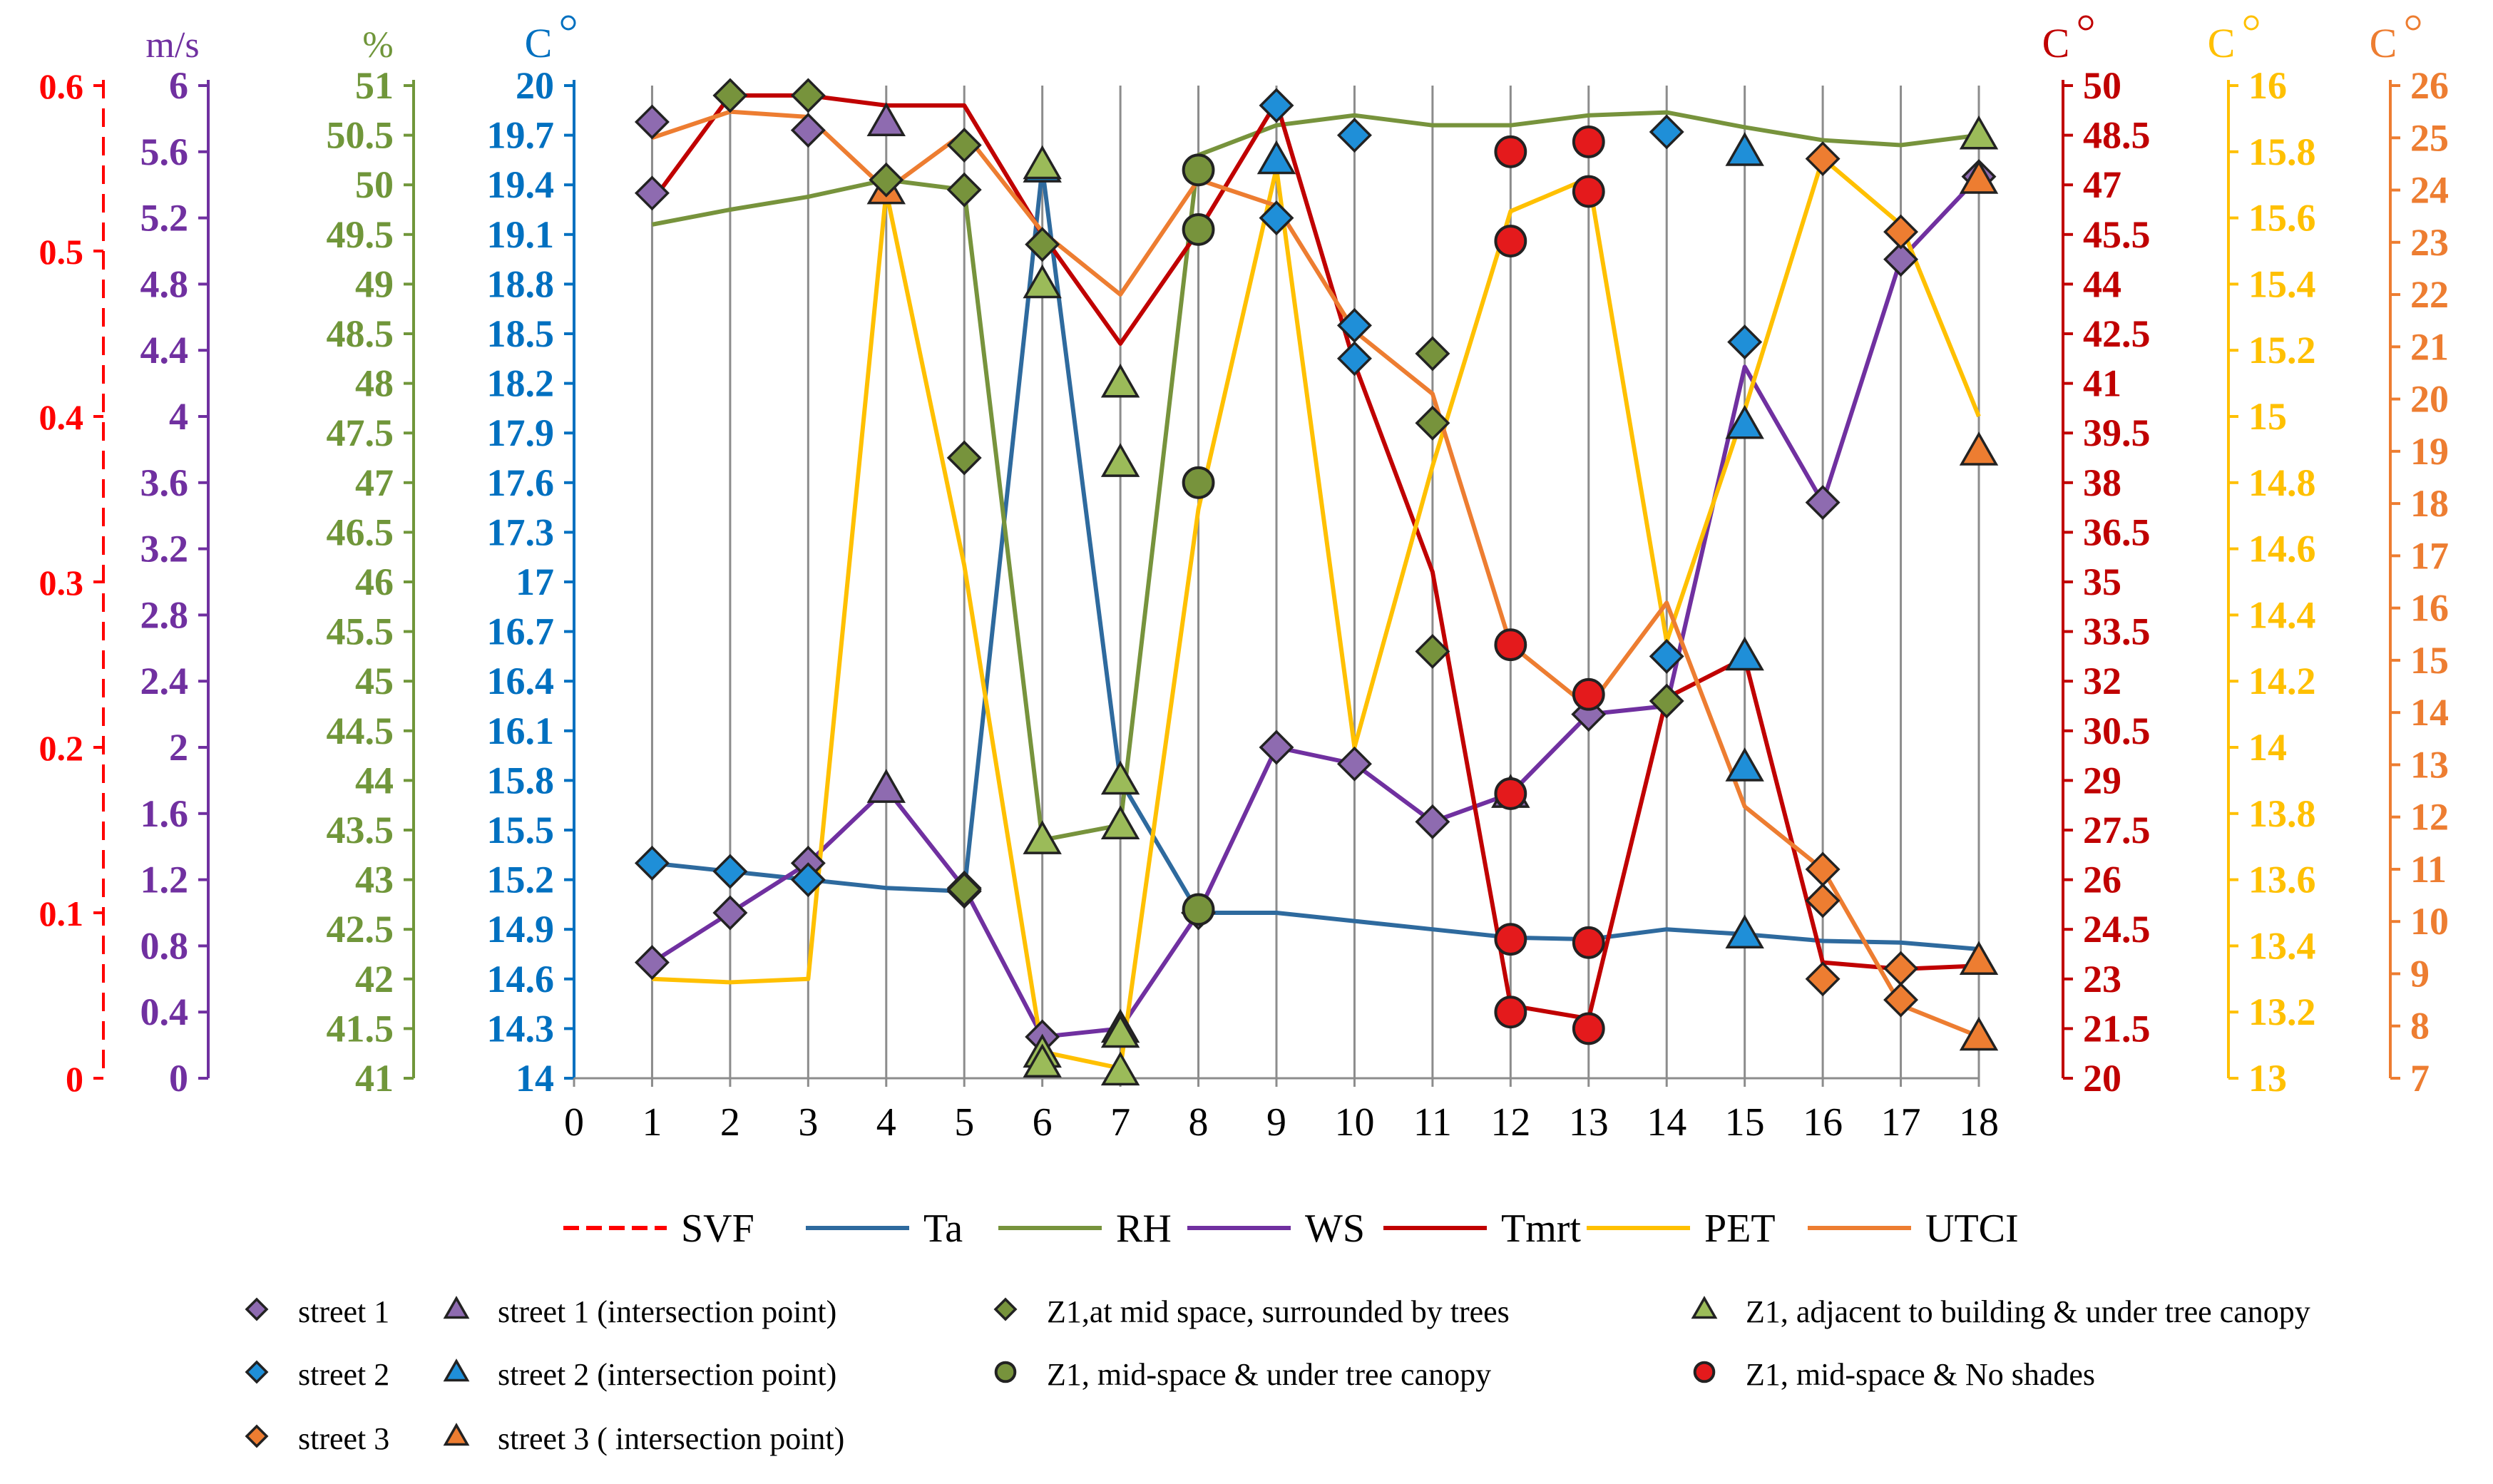 The image size is (2493, 1484). Describe the element at coordinates (2267, 747) in the screenshot. I see `y-tick-label-pet: 14` at that location.